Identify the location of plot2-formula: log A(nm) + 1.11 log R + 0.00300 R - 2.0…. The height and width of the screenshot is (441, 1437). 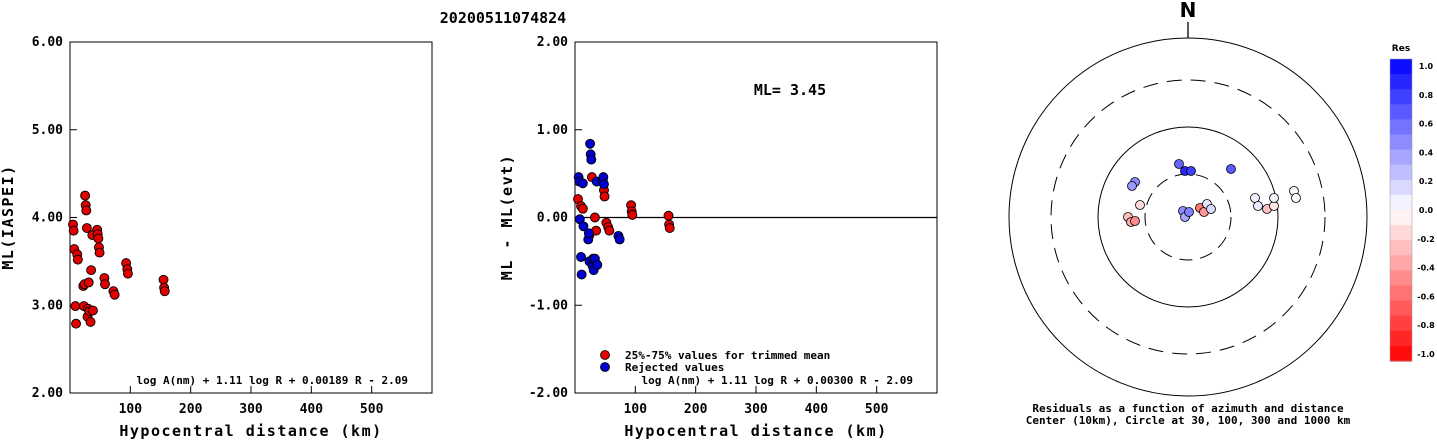
(777, 380).